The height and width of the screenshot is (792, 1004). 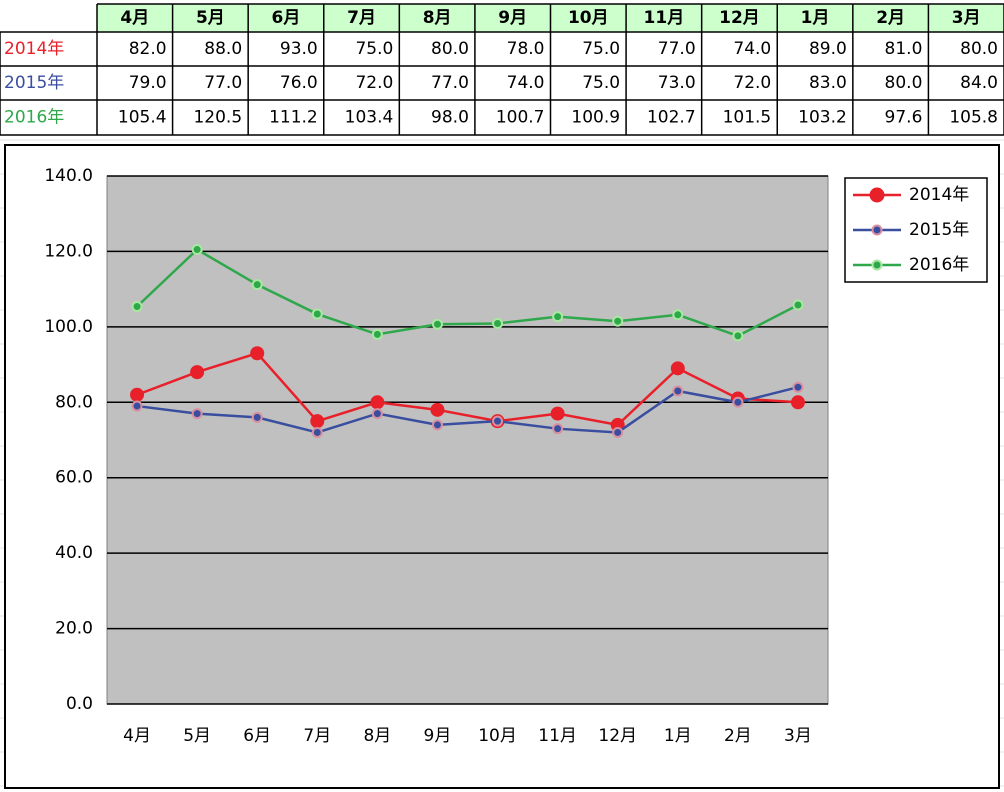 What do you see at coordinates (79, 704) in the screenshot?
I see `y-tick-label: 0.0` at bounding box center [79, 704].